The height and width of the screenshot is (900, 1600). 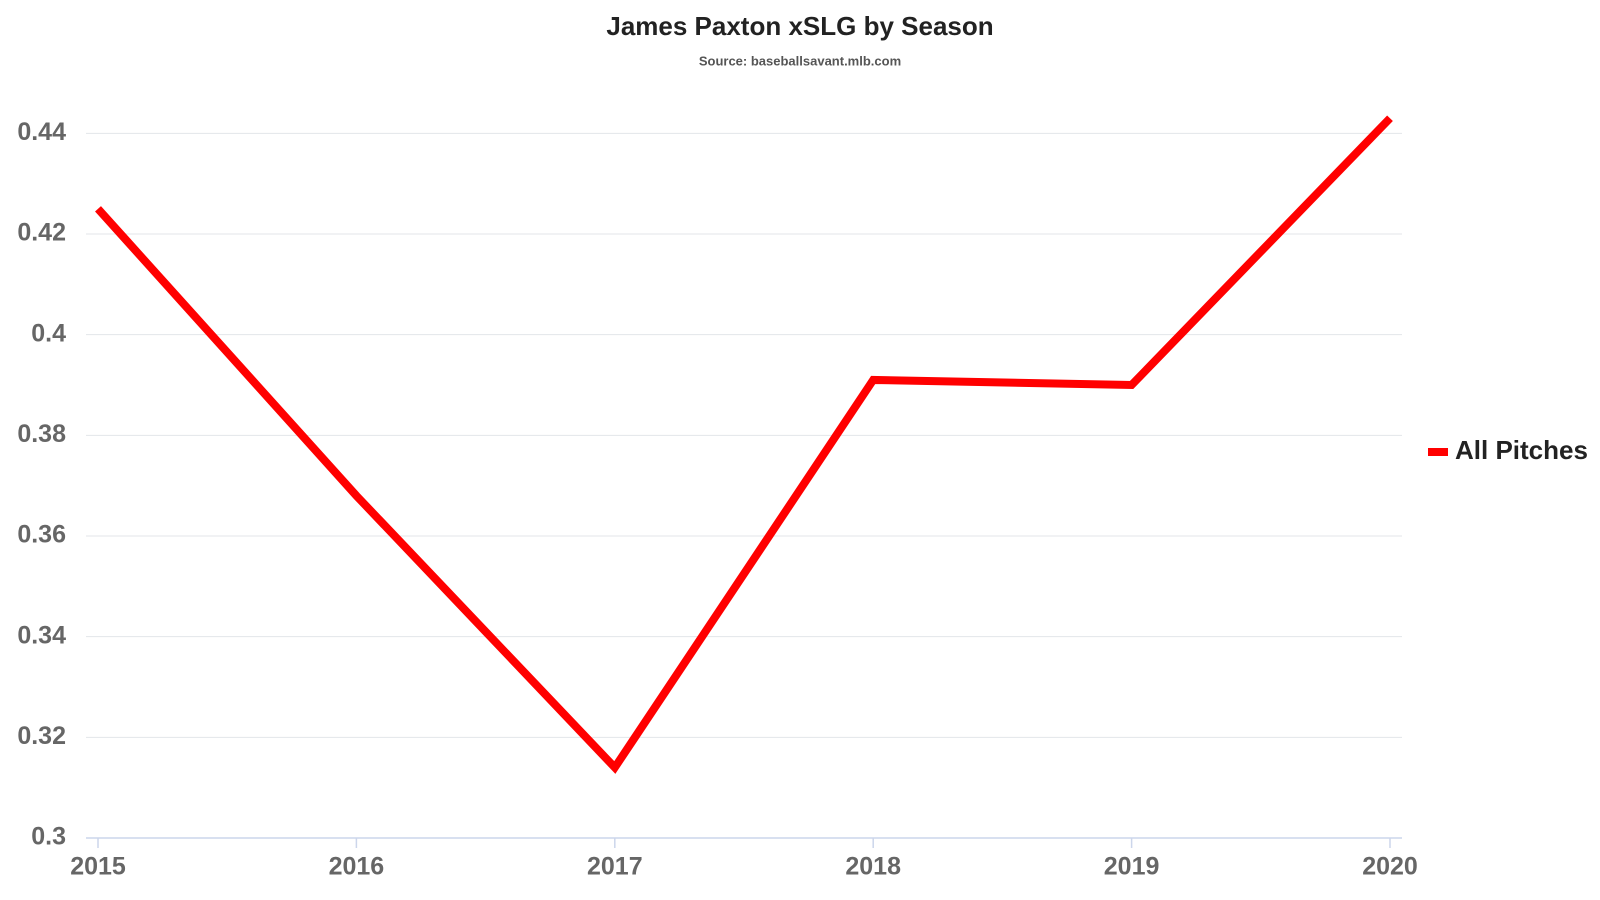 I want to click on chart-title: James Paxton xSLG by Season, so click(x=799, y=26).